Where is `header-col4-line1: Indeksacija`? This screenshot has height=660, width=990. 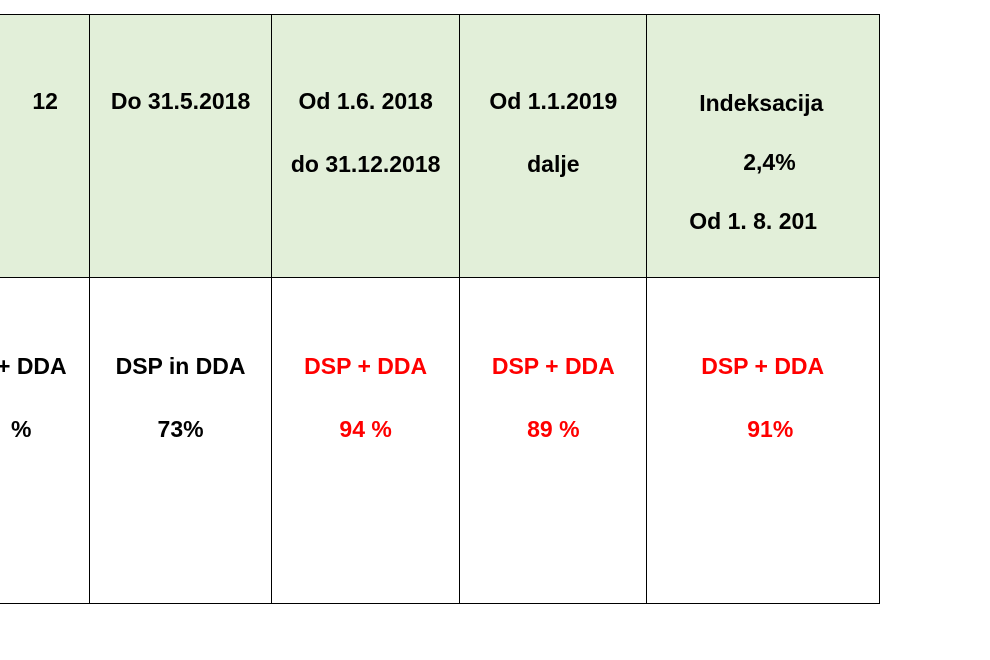
header-col4-line1: Indeksacija is located at coordinates (761, 103).